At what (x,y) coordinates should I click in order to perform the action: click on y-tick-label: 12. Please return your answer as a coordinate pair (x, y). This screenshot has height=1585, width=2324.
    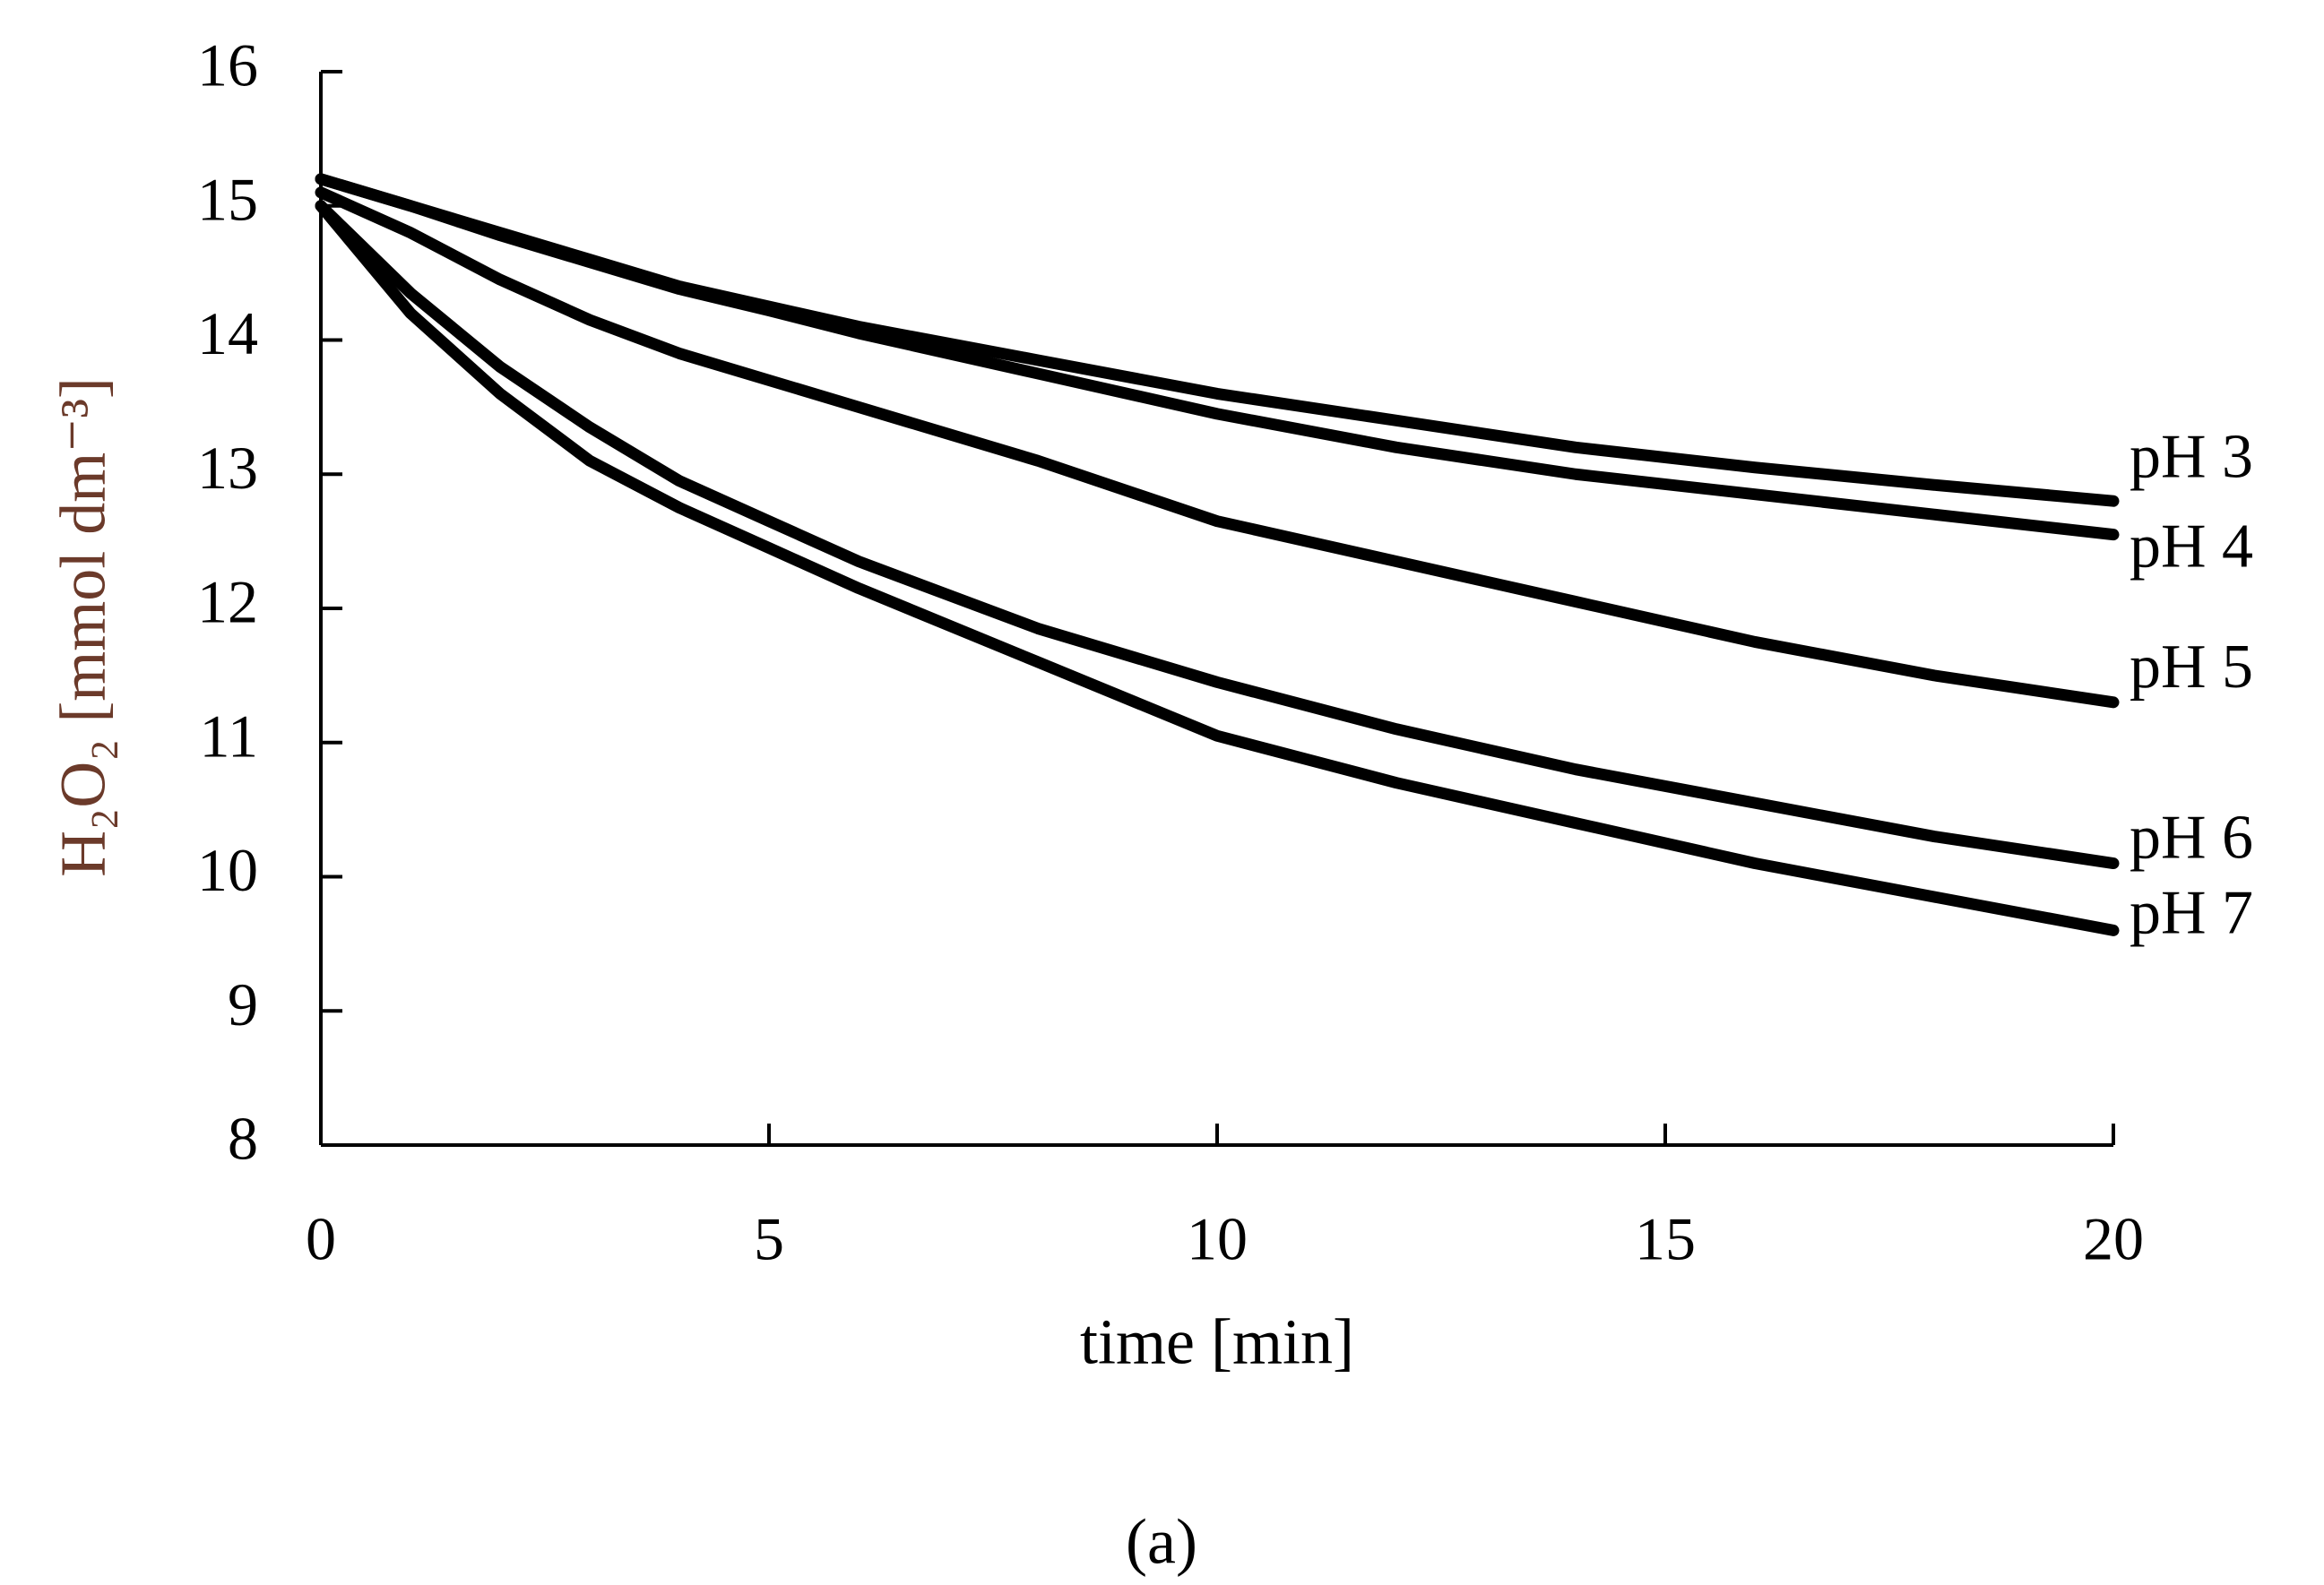
    Looking at the image, I should click on (228, 602).